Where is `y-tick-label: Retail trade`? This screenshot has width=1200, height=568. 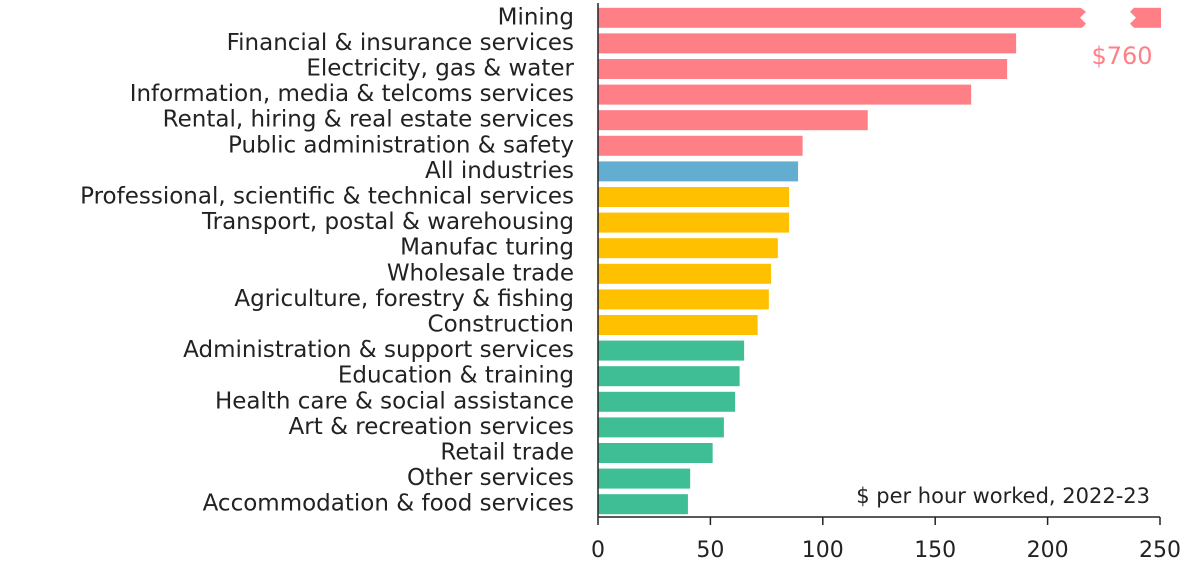 y-tick-label: Retail trade is located at coordinates (507, 453).